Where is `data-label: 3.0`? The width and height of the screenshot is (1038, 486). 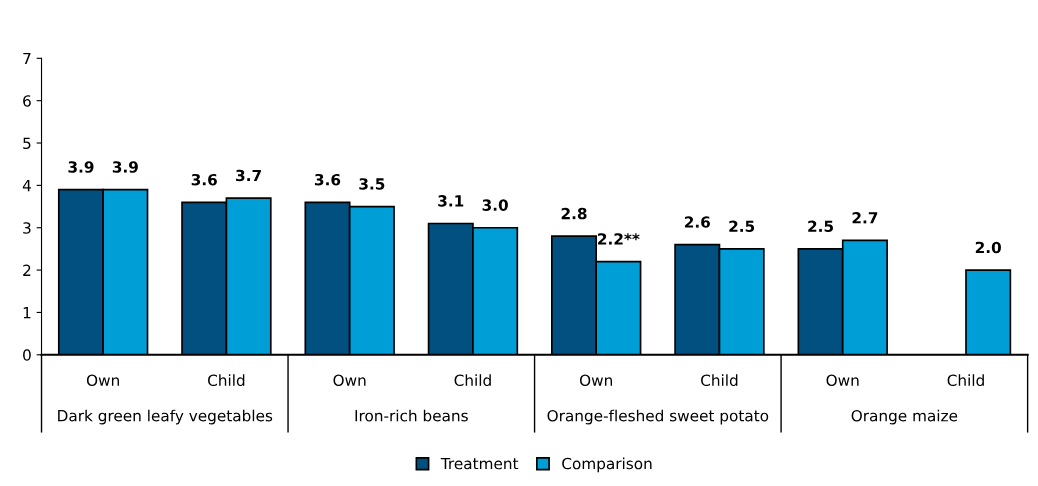 data-label: 3.0 is located at coordinates (495, 205).